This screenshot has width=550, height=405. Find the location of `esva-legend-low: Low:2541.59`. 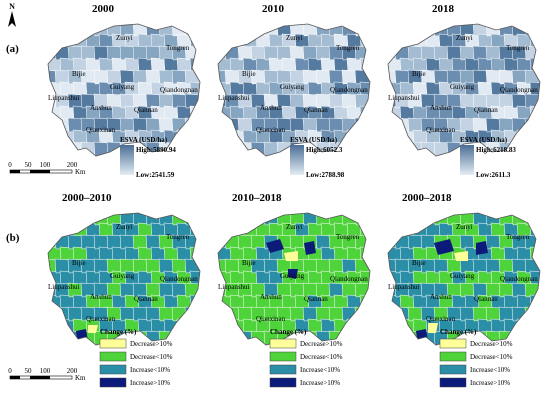

esva-legend-low: Low:2541.59 is located at coordinates (155, 175).